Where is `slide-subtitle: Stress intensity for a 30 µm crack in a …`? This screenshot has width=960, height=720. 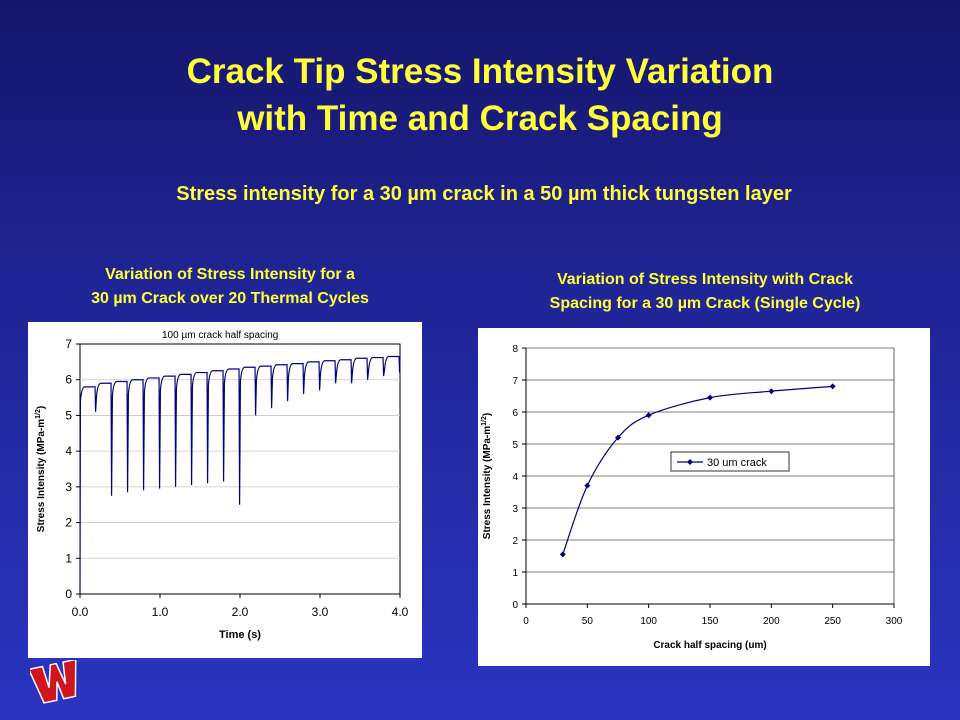 slide-subtitle: Stress intensity for a 30 µm crack in a … is located at coordinates (484, 194).